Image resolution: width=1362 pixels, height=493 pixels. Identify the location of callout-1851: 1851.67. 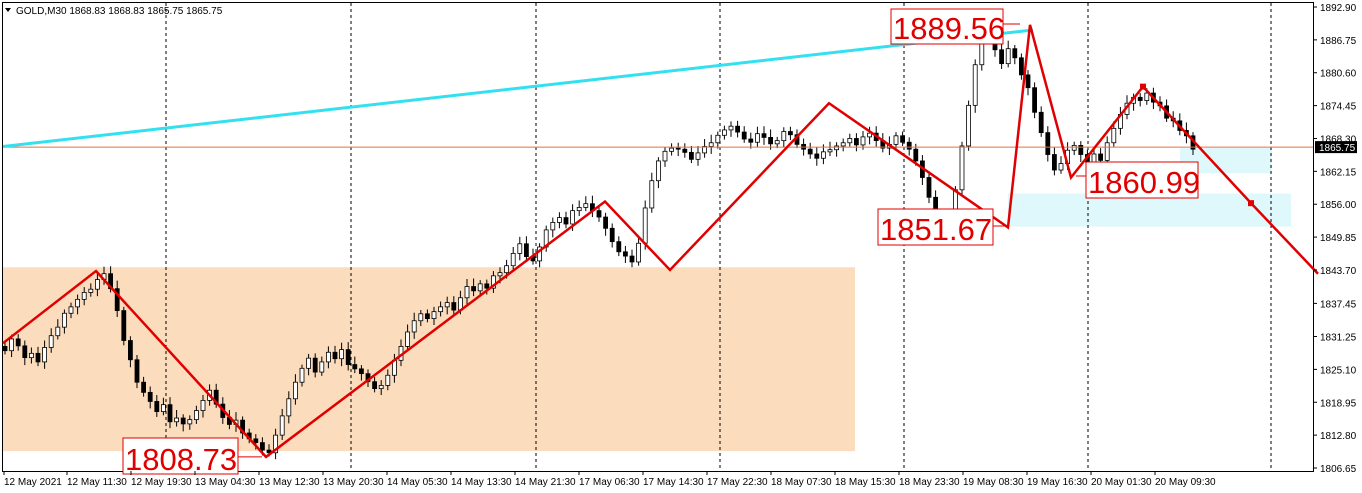
(941, 227).